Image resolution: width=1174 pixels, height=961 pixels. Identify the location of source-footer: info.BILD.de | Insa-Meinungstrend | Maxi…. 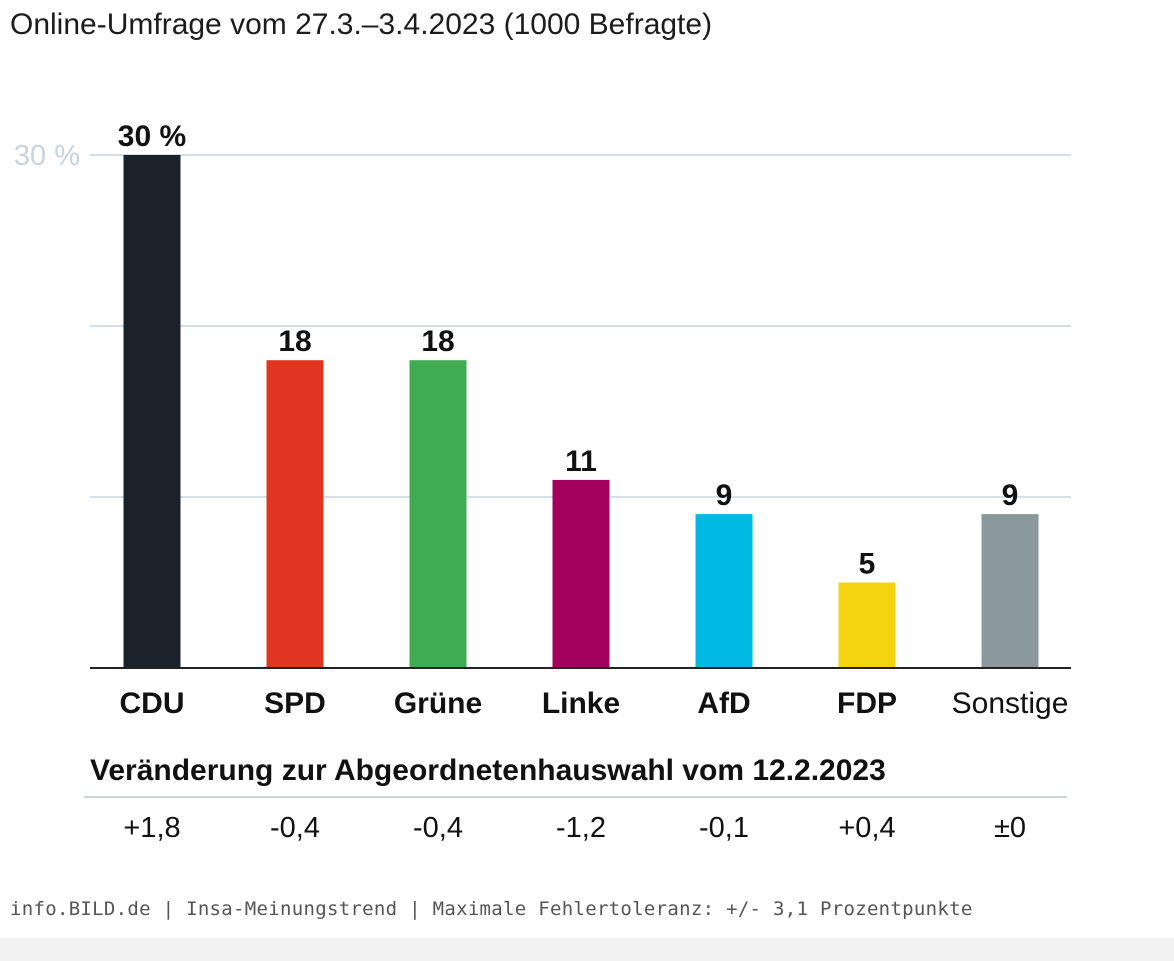
(491, 909).